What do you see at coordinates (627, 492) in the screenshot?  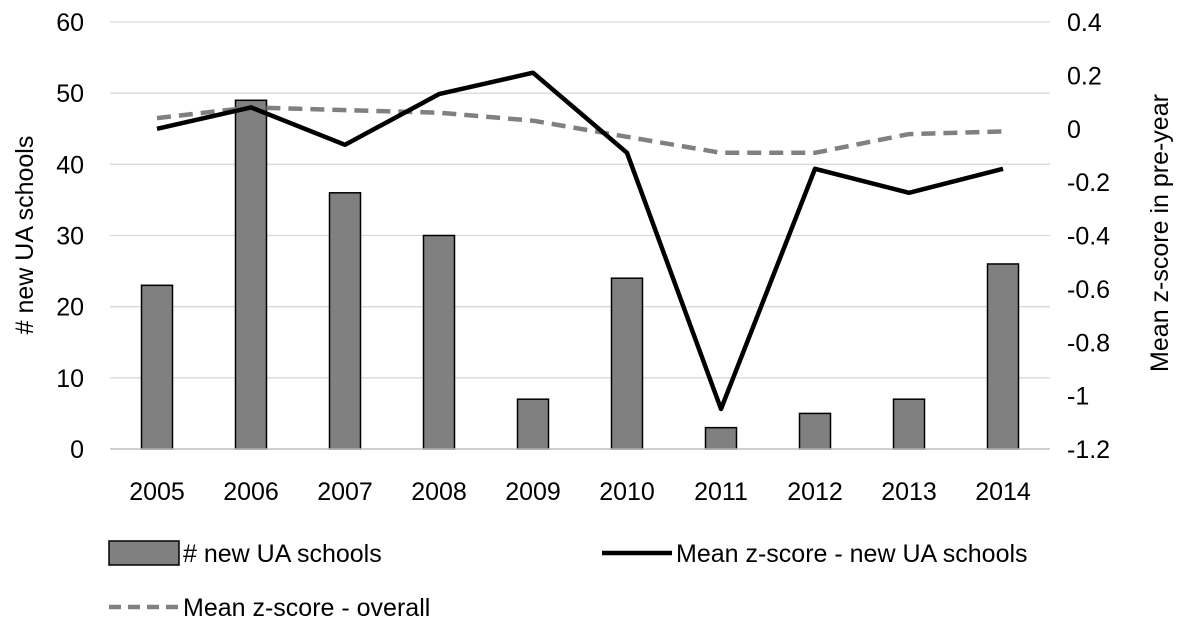 I see `x-tick-label: 2010` at bounding box center [627, 492].